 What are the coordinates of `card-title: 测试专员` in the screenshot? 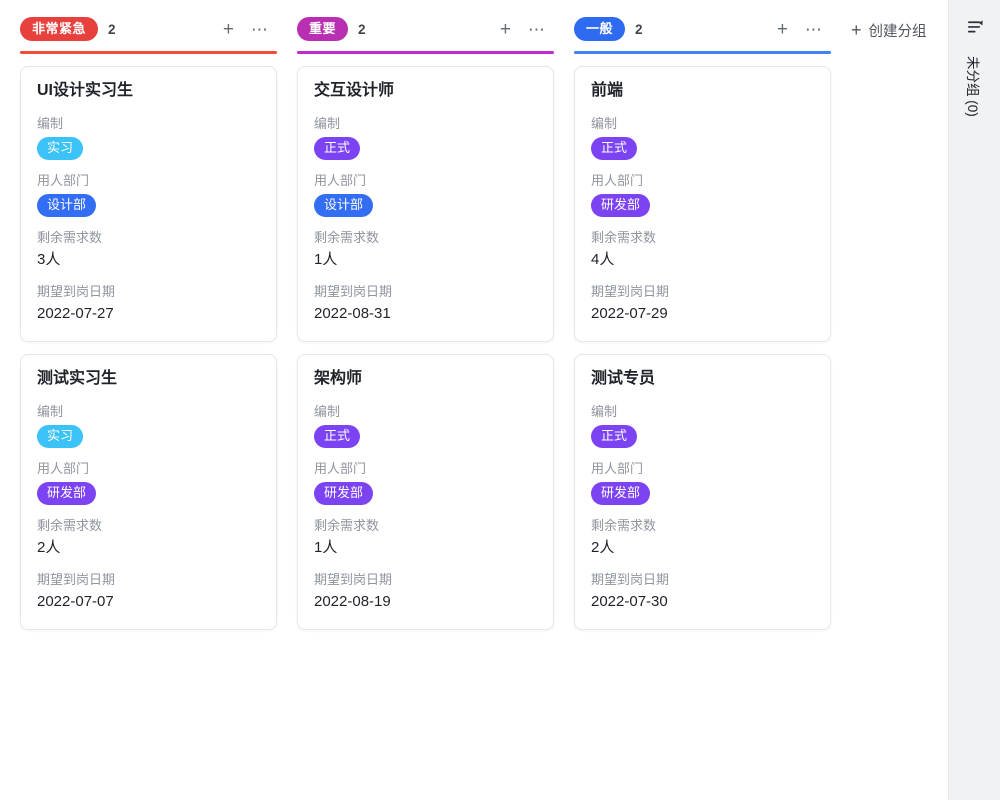 It's located at (623, 378).